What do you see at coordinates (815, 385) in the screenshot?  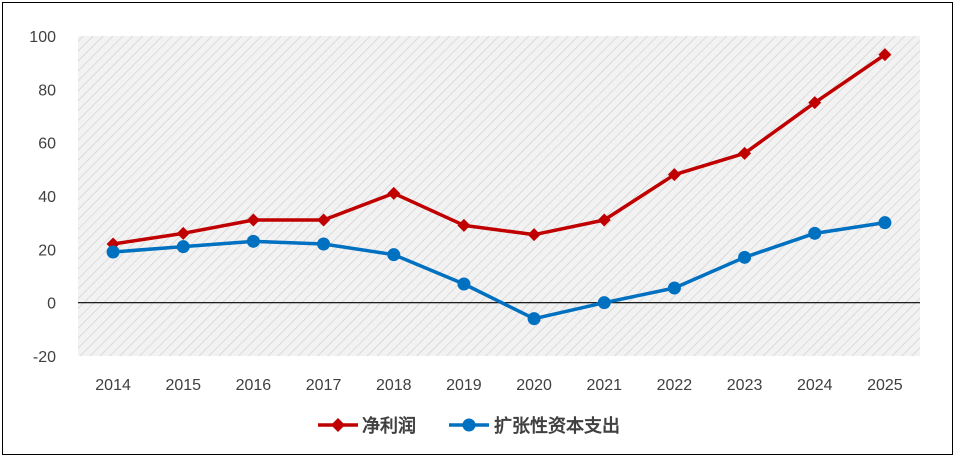 I see `x-tick-label: 2024` at bounding box center [815, 385].